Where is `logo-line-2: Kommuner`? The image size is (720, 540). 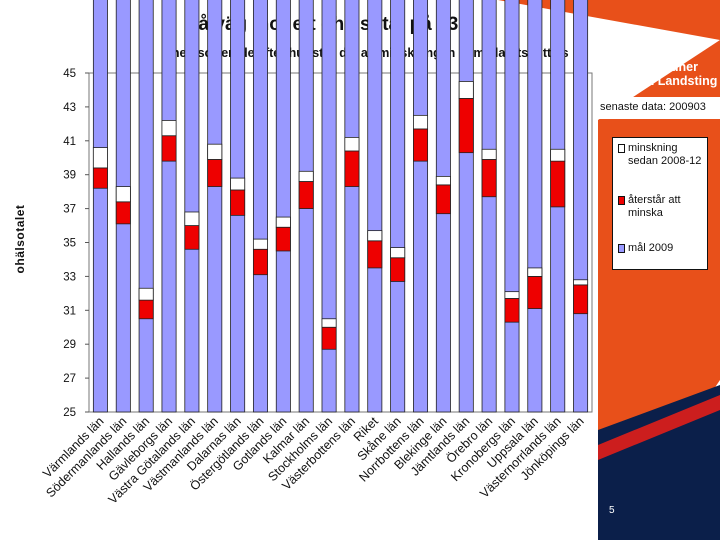
logo-line-2: Kommuner is located at coordinates (665, 67).